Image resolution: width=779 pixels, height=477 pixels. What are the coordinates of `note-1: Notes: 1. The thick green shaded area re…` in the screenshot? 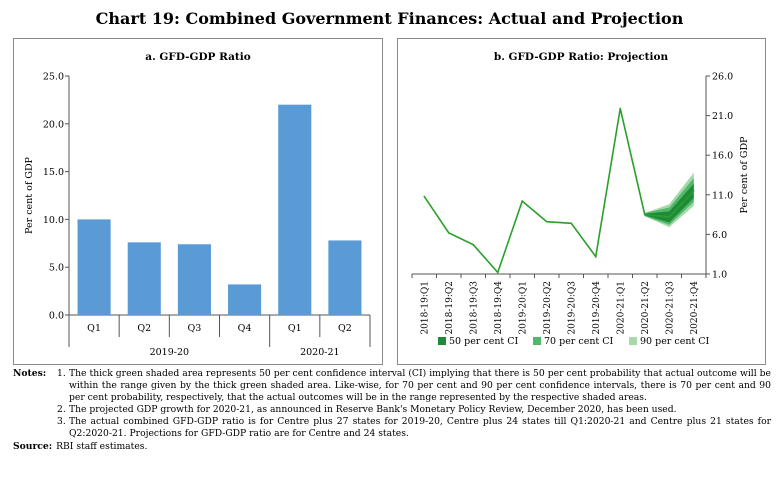 It's located at (392, 386).